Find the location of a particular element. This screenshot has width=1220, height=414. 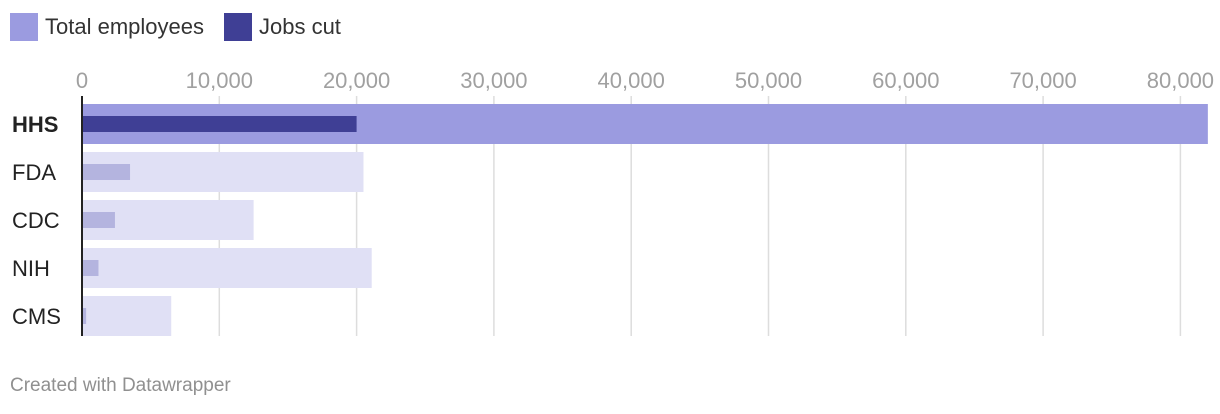

footer-credit: Created with Datawrapper is located at coordinates (120, 385).